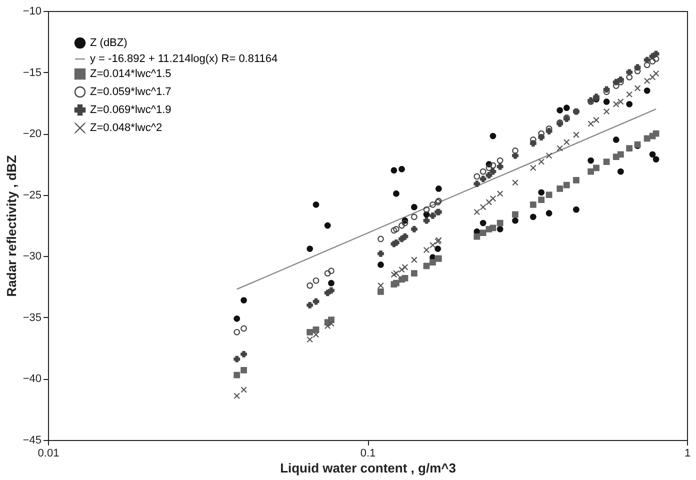 The image size is (696, 480). I want to click on legend-label: Z=0.059*lwc^1.7, so click(131, 92).